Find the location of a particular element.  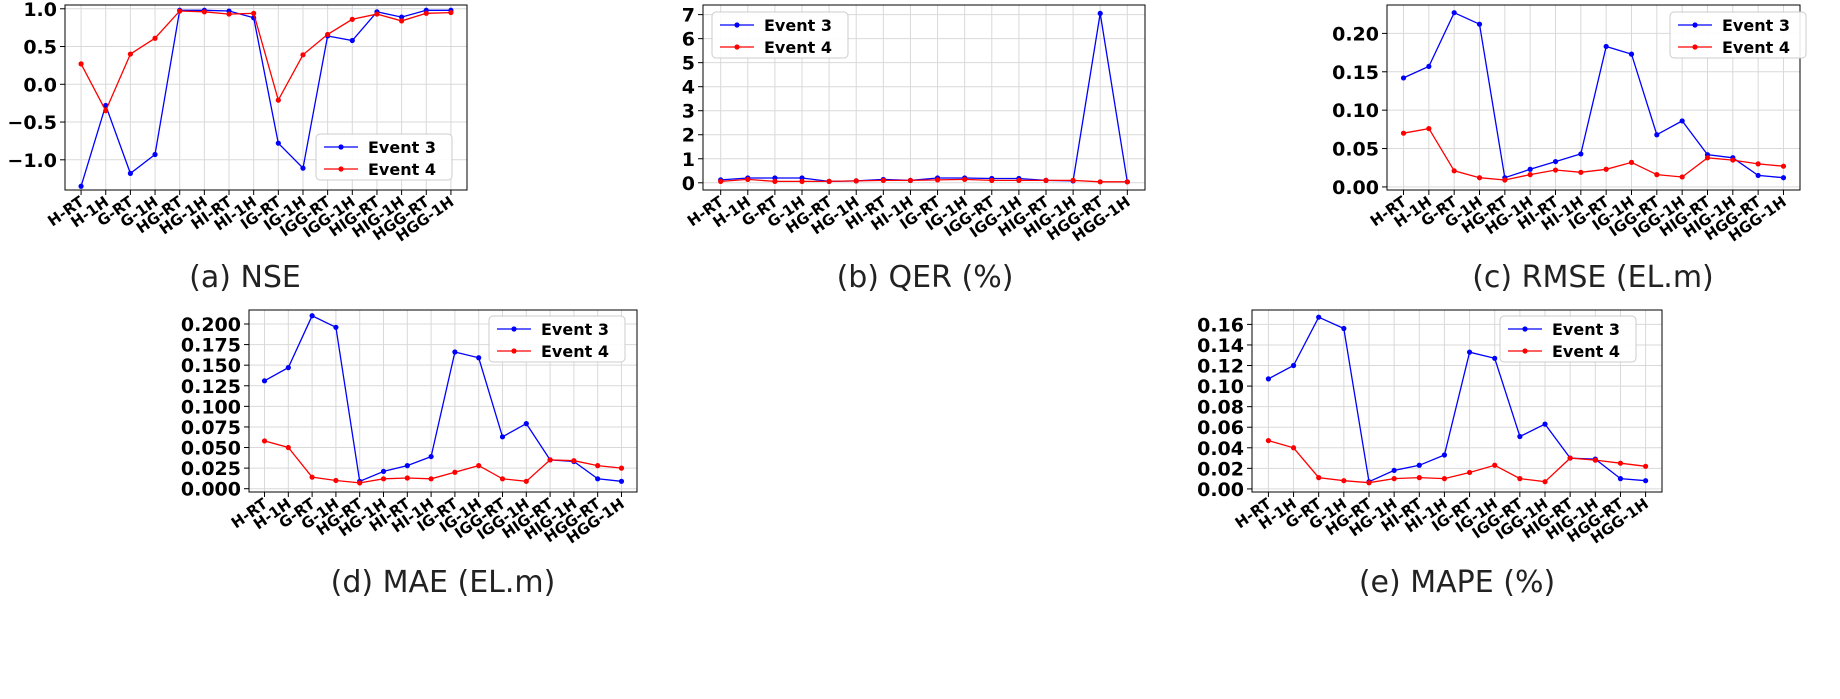

y-tick-label: 0.15 is located at coordinates (1355, 73).